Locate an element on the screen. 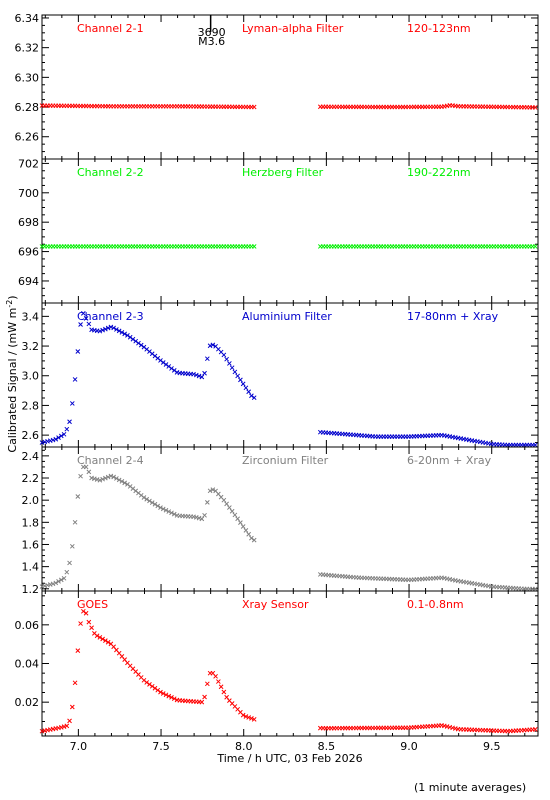  y-tick-label: 1.8 is located at coordinates (31, 522).